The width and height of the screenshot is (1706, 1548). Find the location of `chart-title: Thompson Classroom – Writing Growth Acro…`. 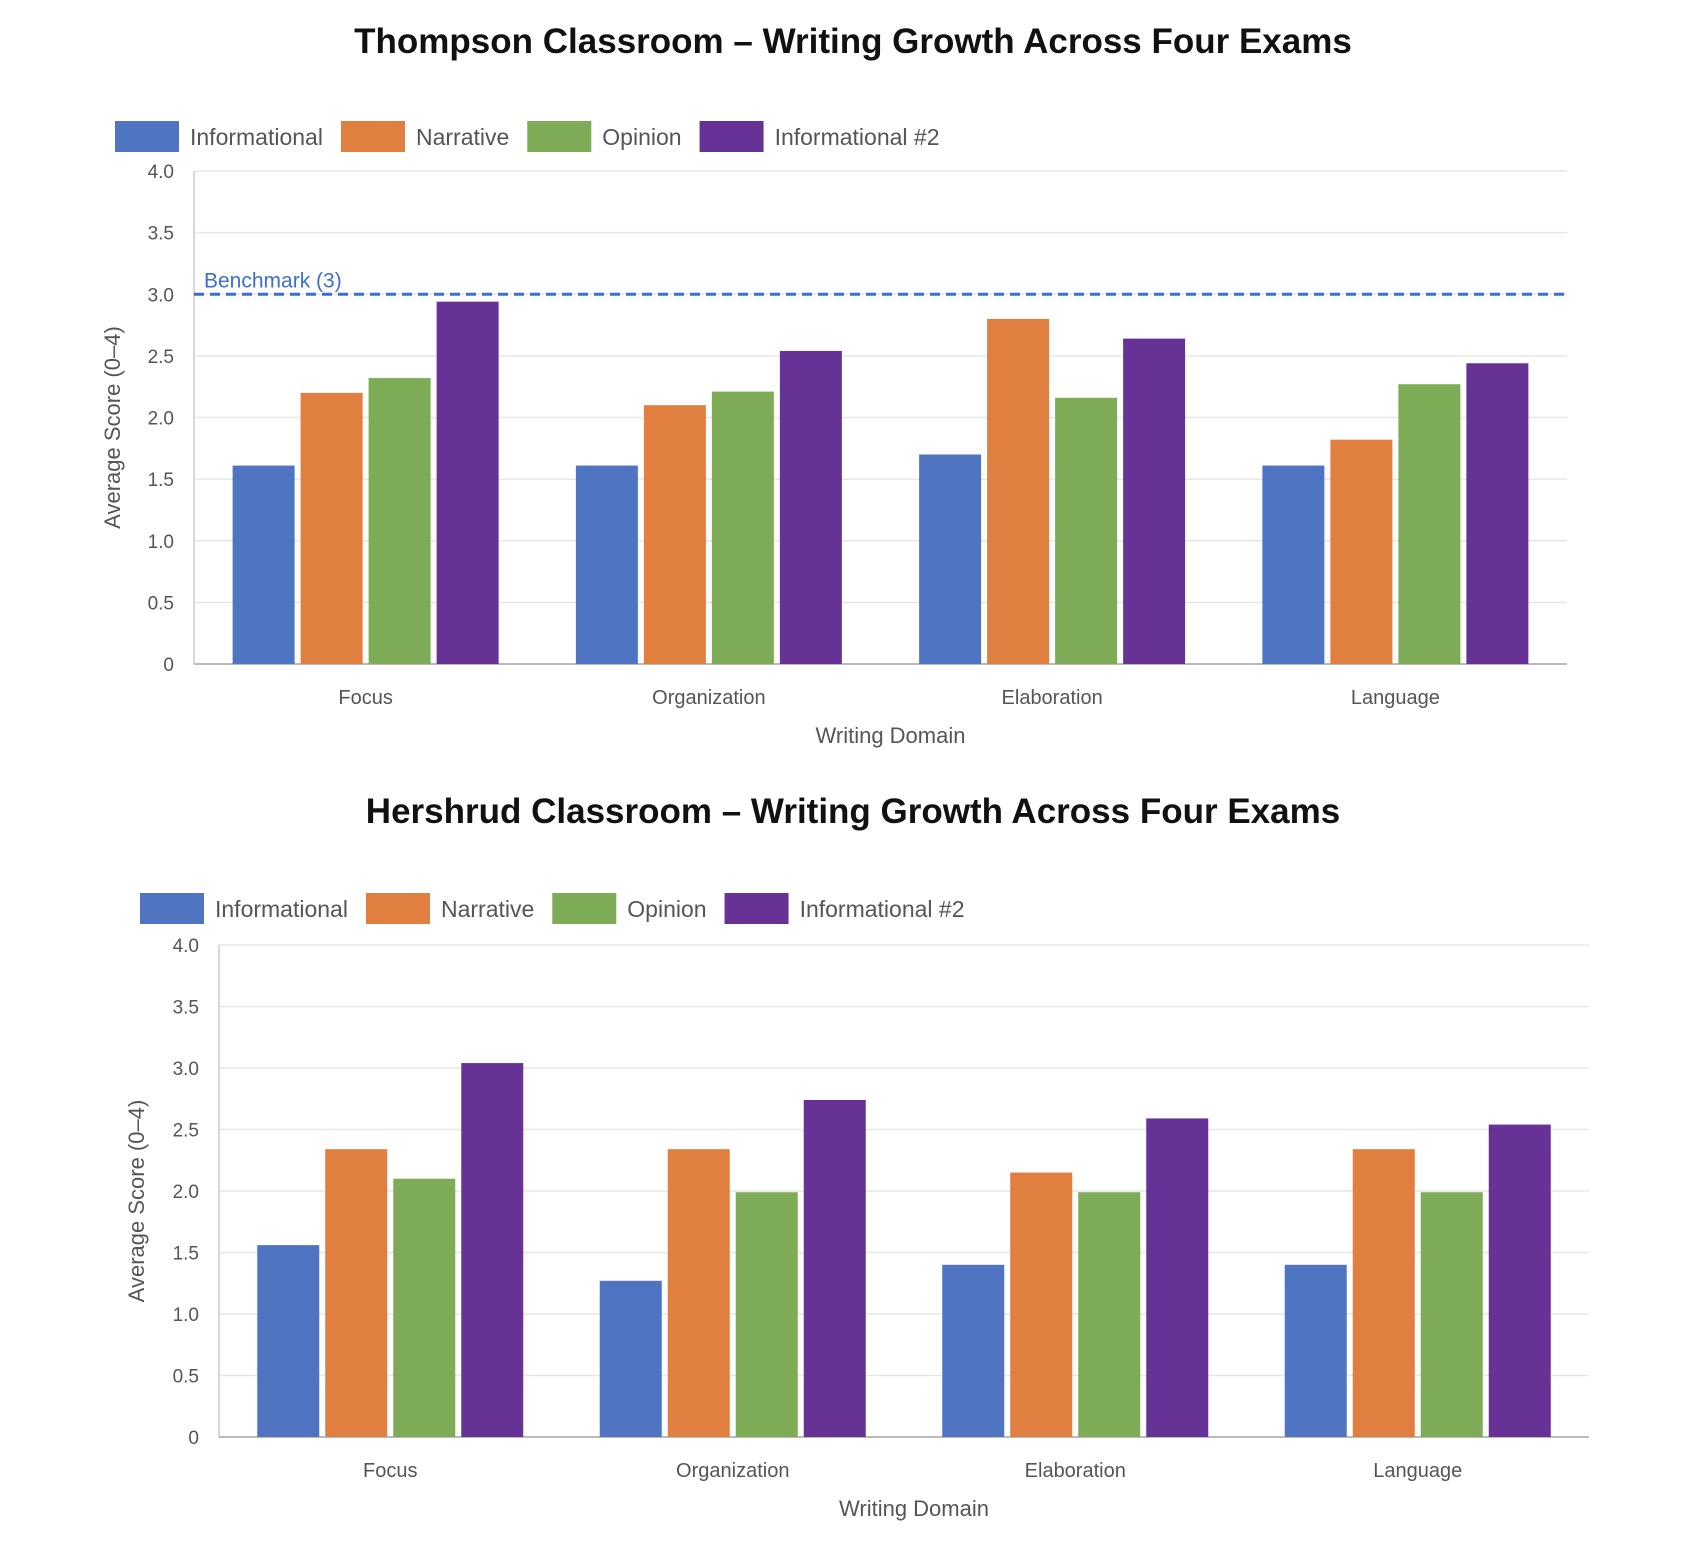

chart-title: Thompson Classroom – Writing Growth Acro… is located at coordinates (853, 41).